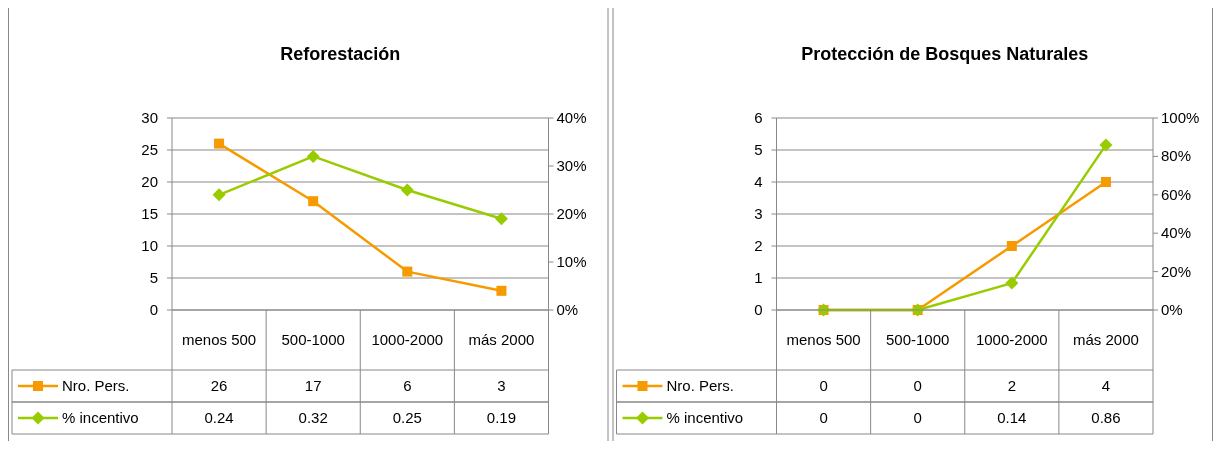 This screenshot has width=1225, height=449. What do you see at coordinates (1106, 417) in the screenshot?
I see `data-label: 0.86` at bounding box center [1106, 417].